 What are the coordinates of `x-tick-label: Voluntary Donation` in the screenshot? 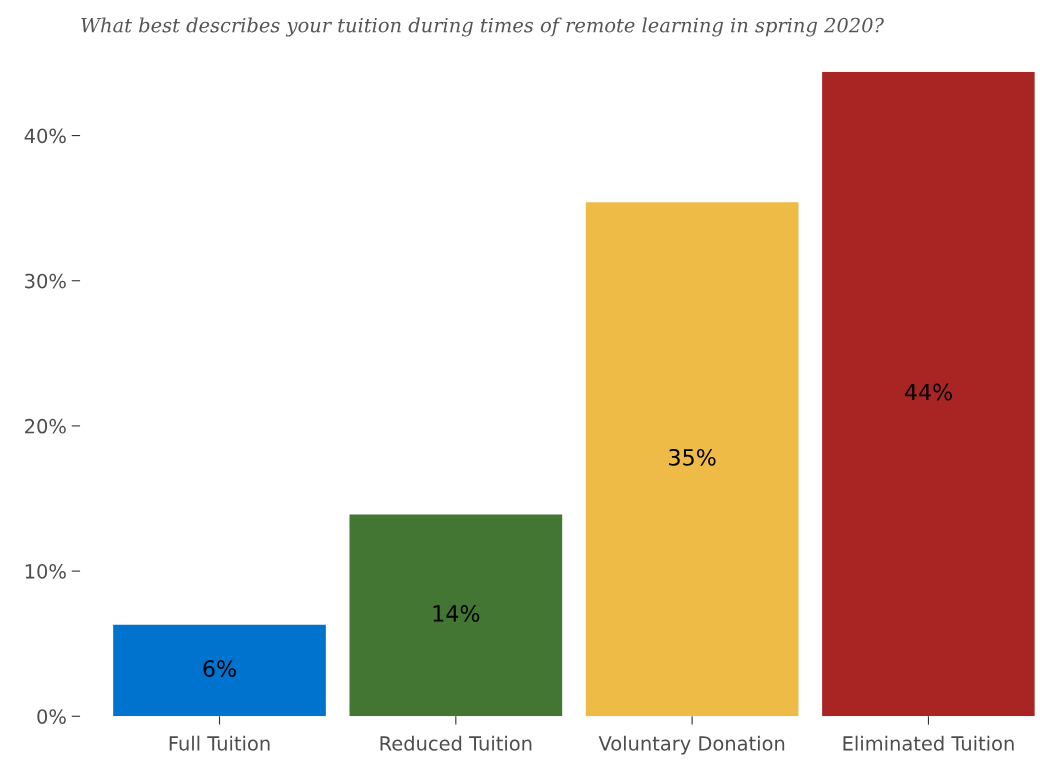 It's located at (691, 745).